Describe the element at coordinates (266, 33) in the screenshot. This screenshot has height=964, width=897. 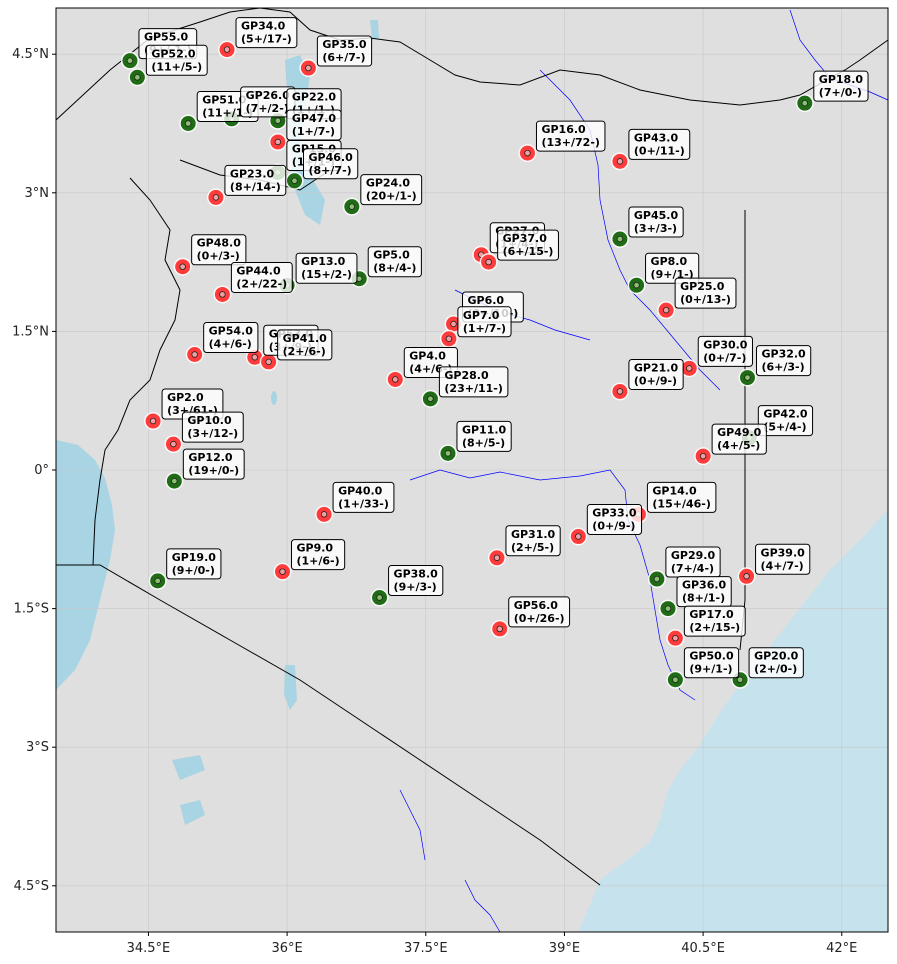
I see `point-label: GP34.0(5+/17-)` at that location.